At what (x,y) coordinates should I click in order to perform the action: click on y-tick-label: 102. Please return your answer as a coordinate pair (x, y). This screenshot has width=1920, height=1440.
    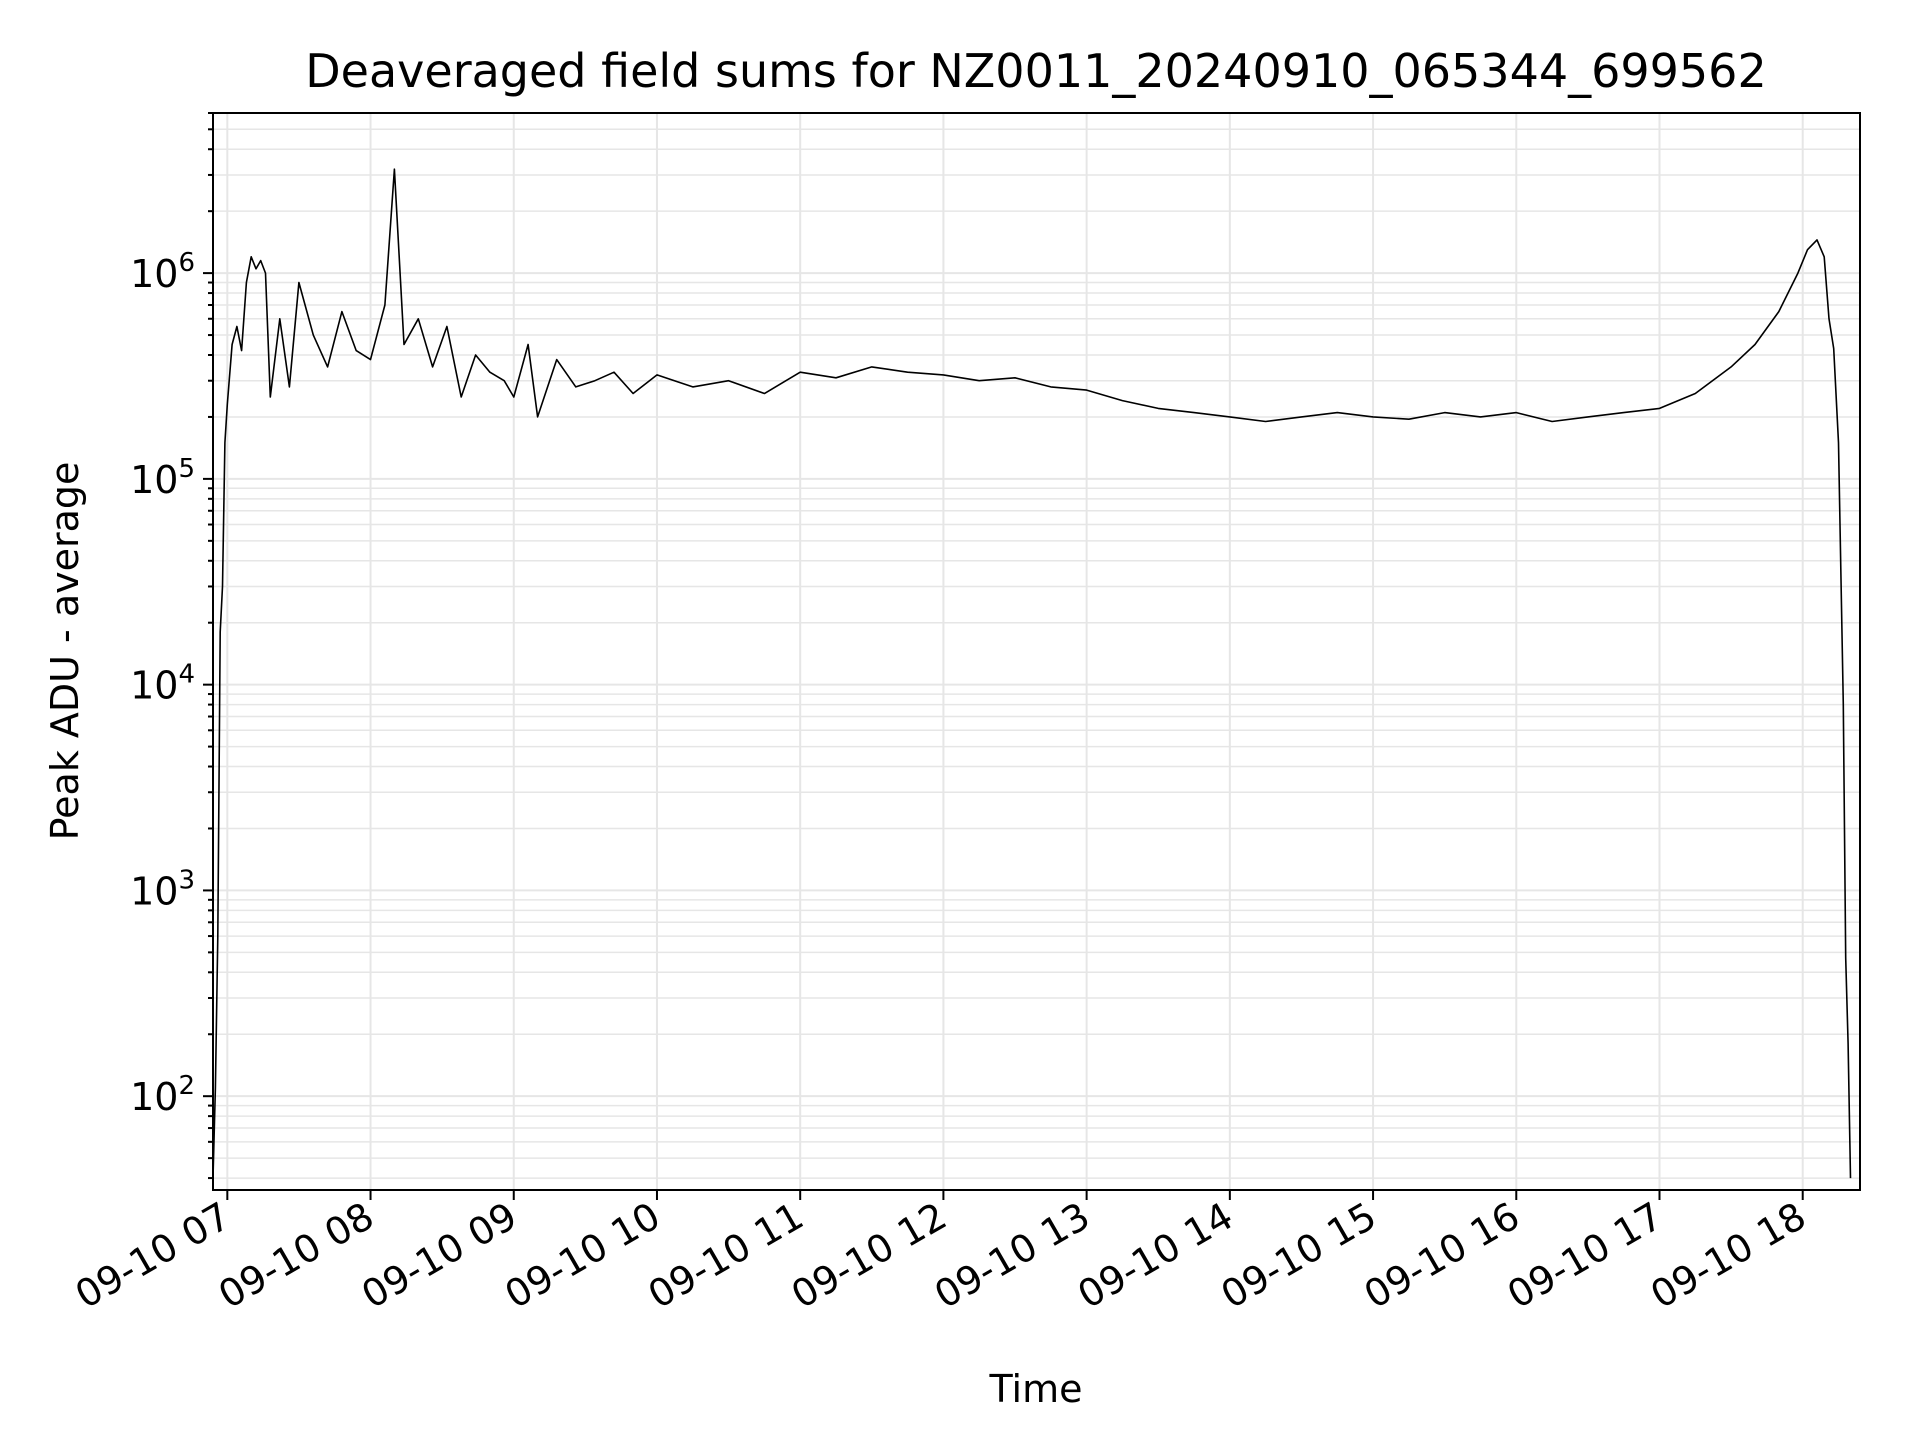
    Looking at the image, I should click on (162, 1095).